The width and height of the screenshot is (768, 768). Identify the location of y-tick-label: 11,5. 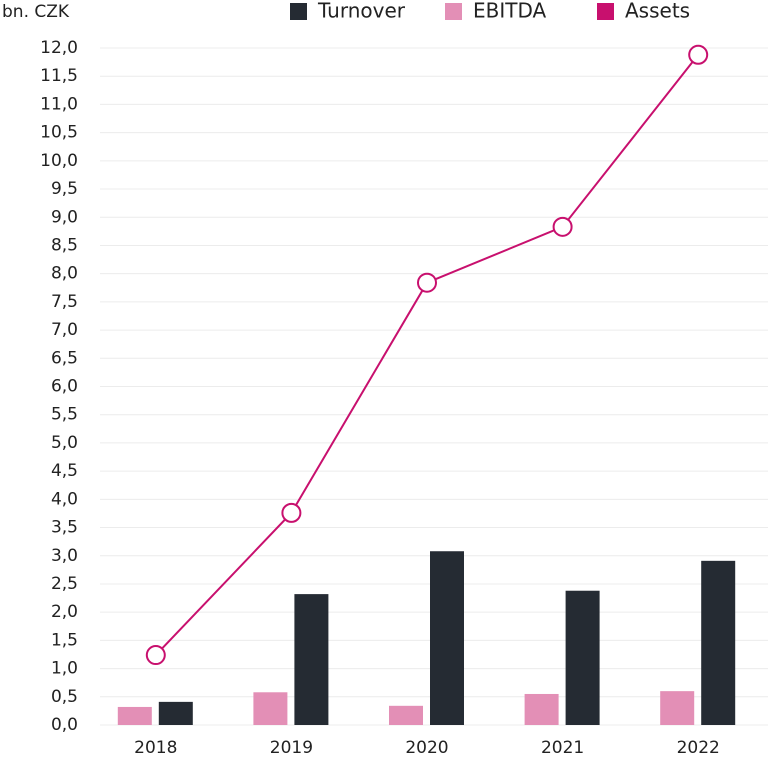
(59, 76).